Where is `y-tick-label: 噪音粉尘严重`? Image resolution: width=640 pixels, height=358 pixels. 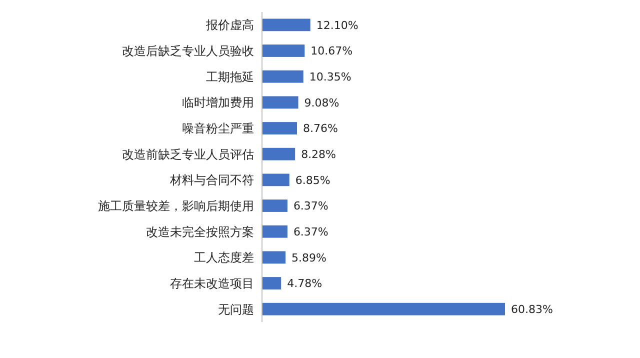 y-tick-label: 噪音粉尘严重 is located at coordinates (218, 128).